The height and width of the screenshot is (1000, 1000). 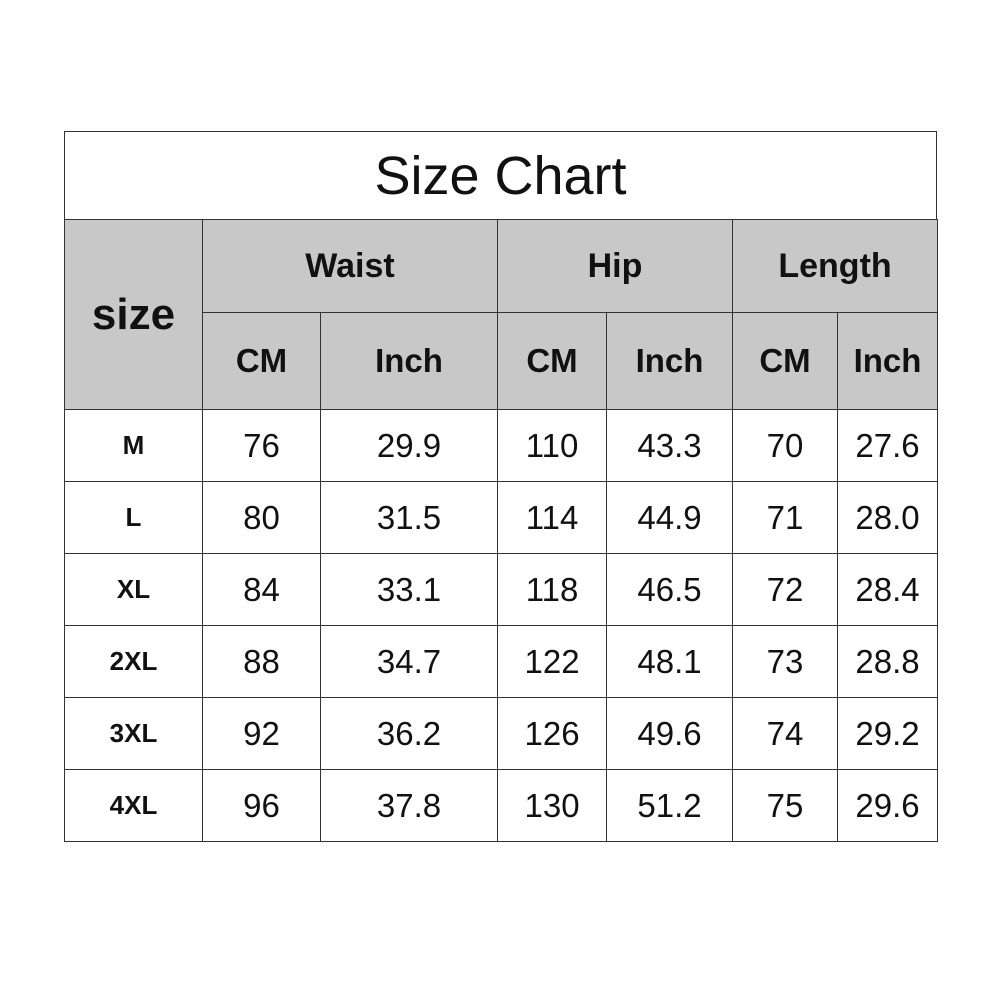 I want to click on value-cell: 46.5, so click(x=670, y=589).